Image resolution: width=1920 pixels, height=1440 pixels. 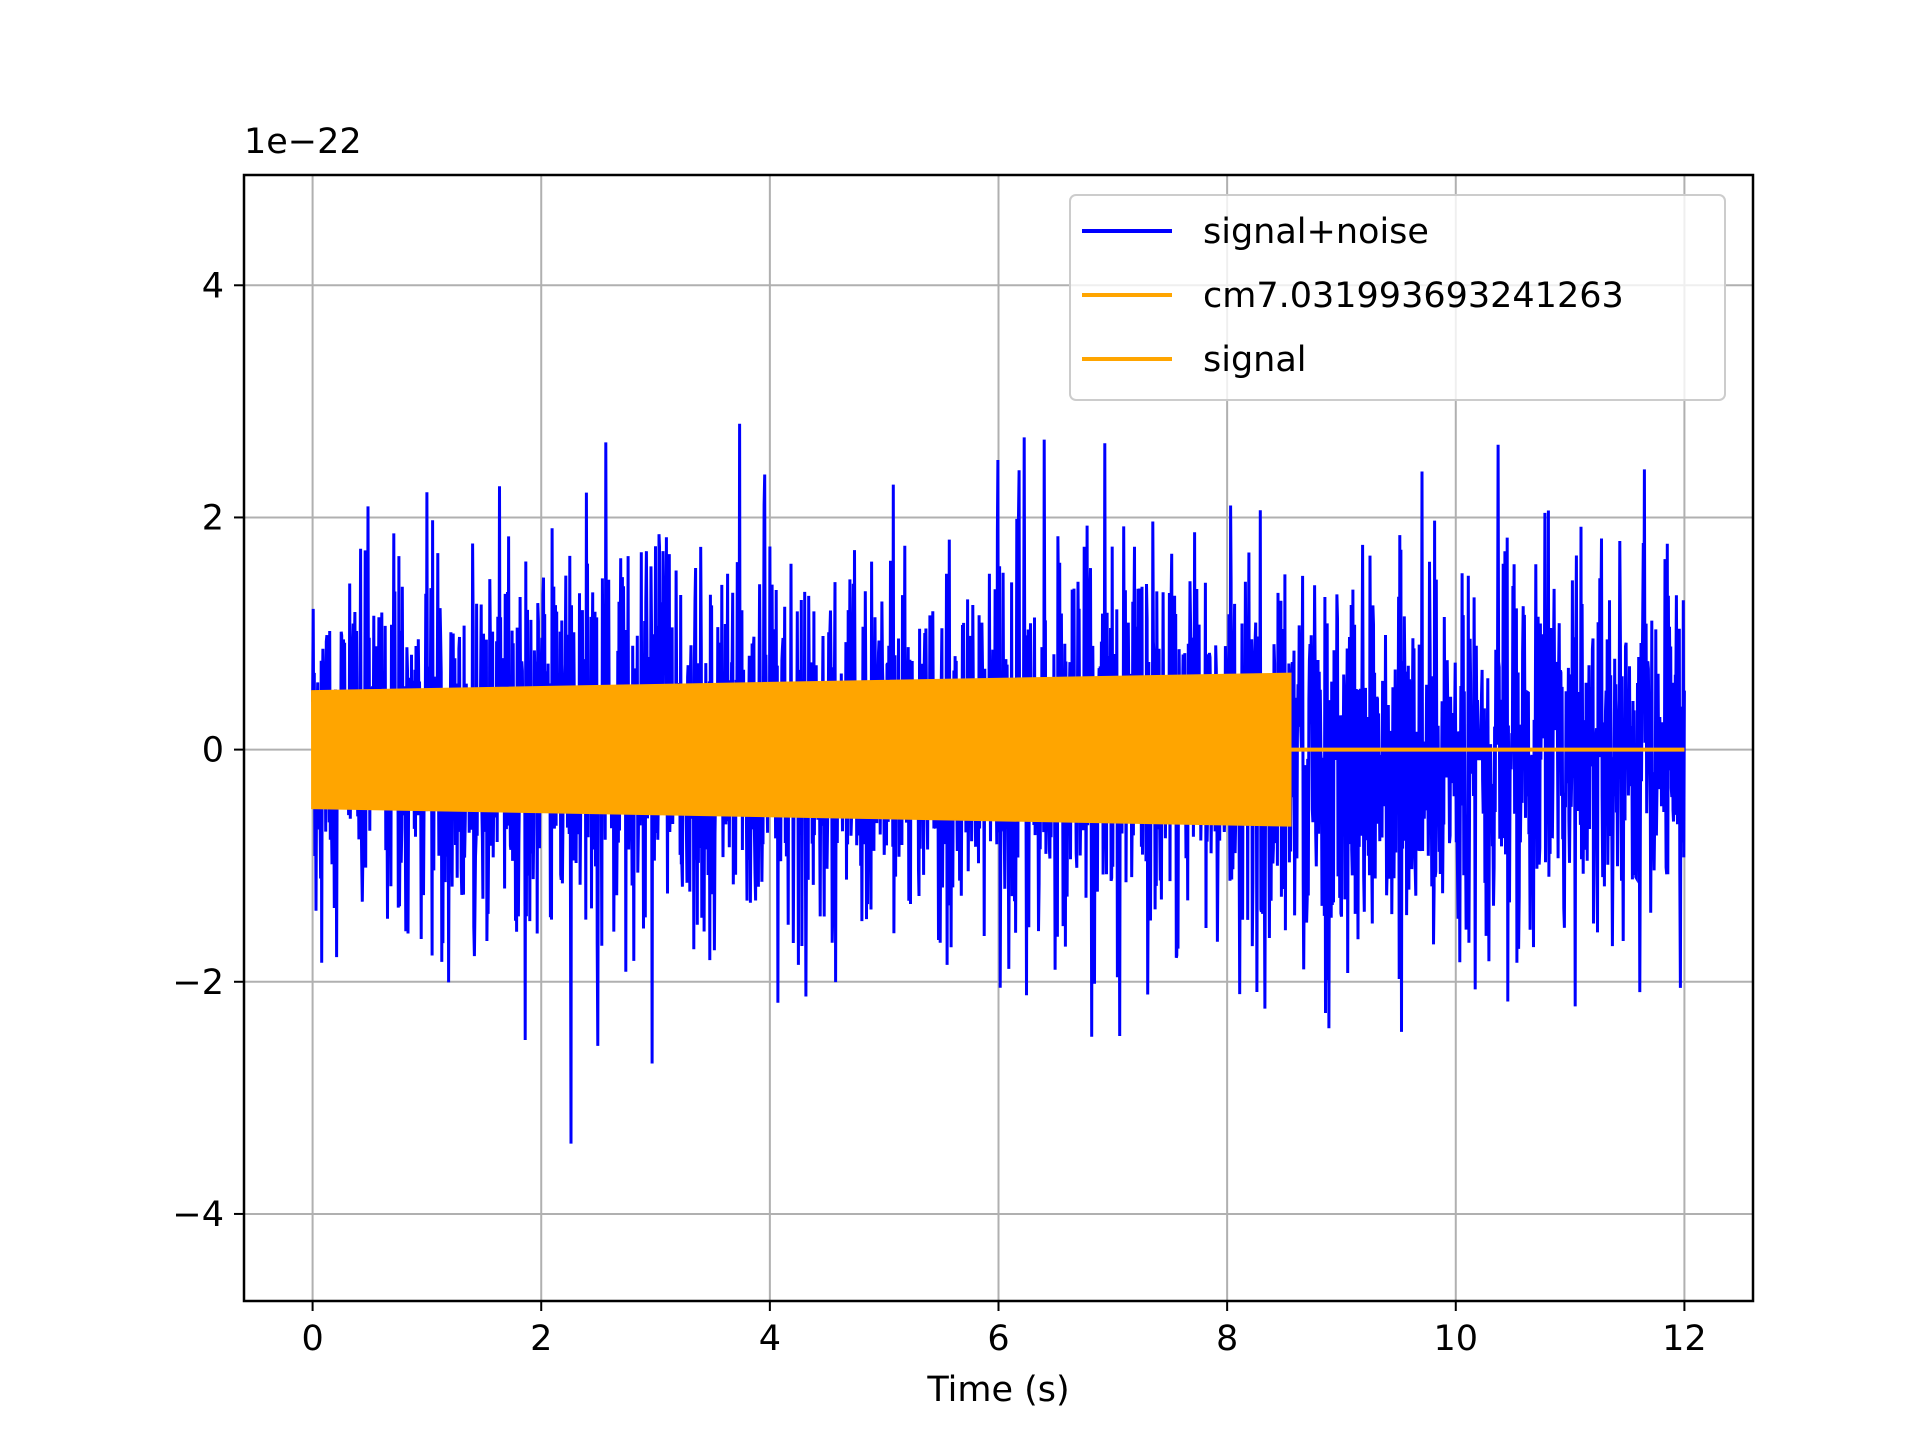 I want to click on y-tick-label: 4, so click(x=213, y=286).